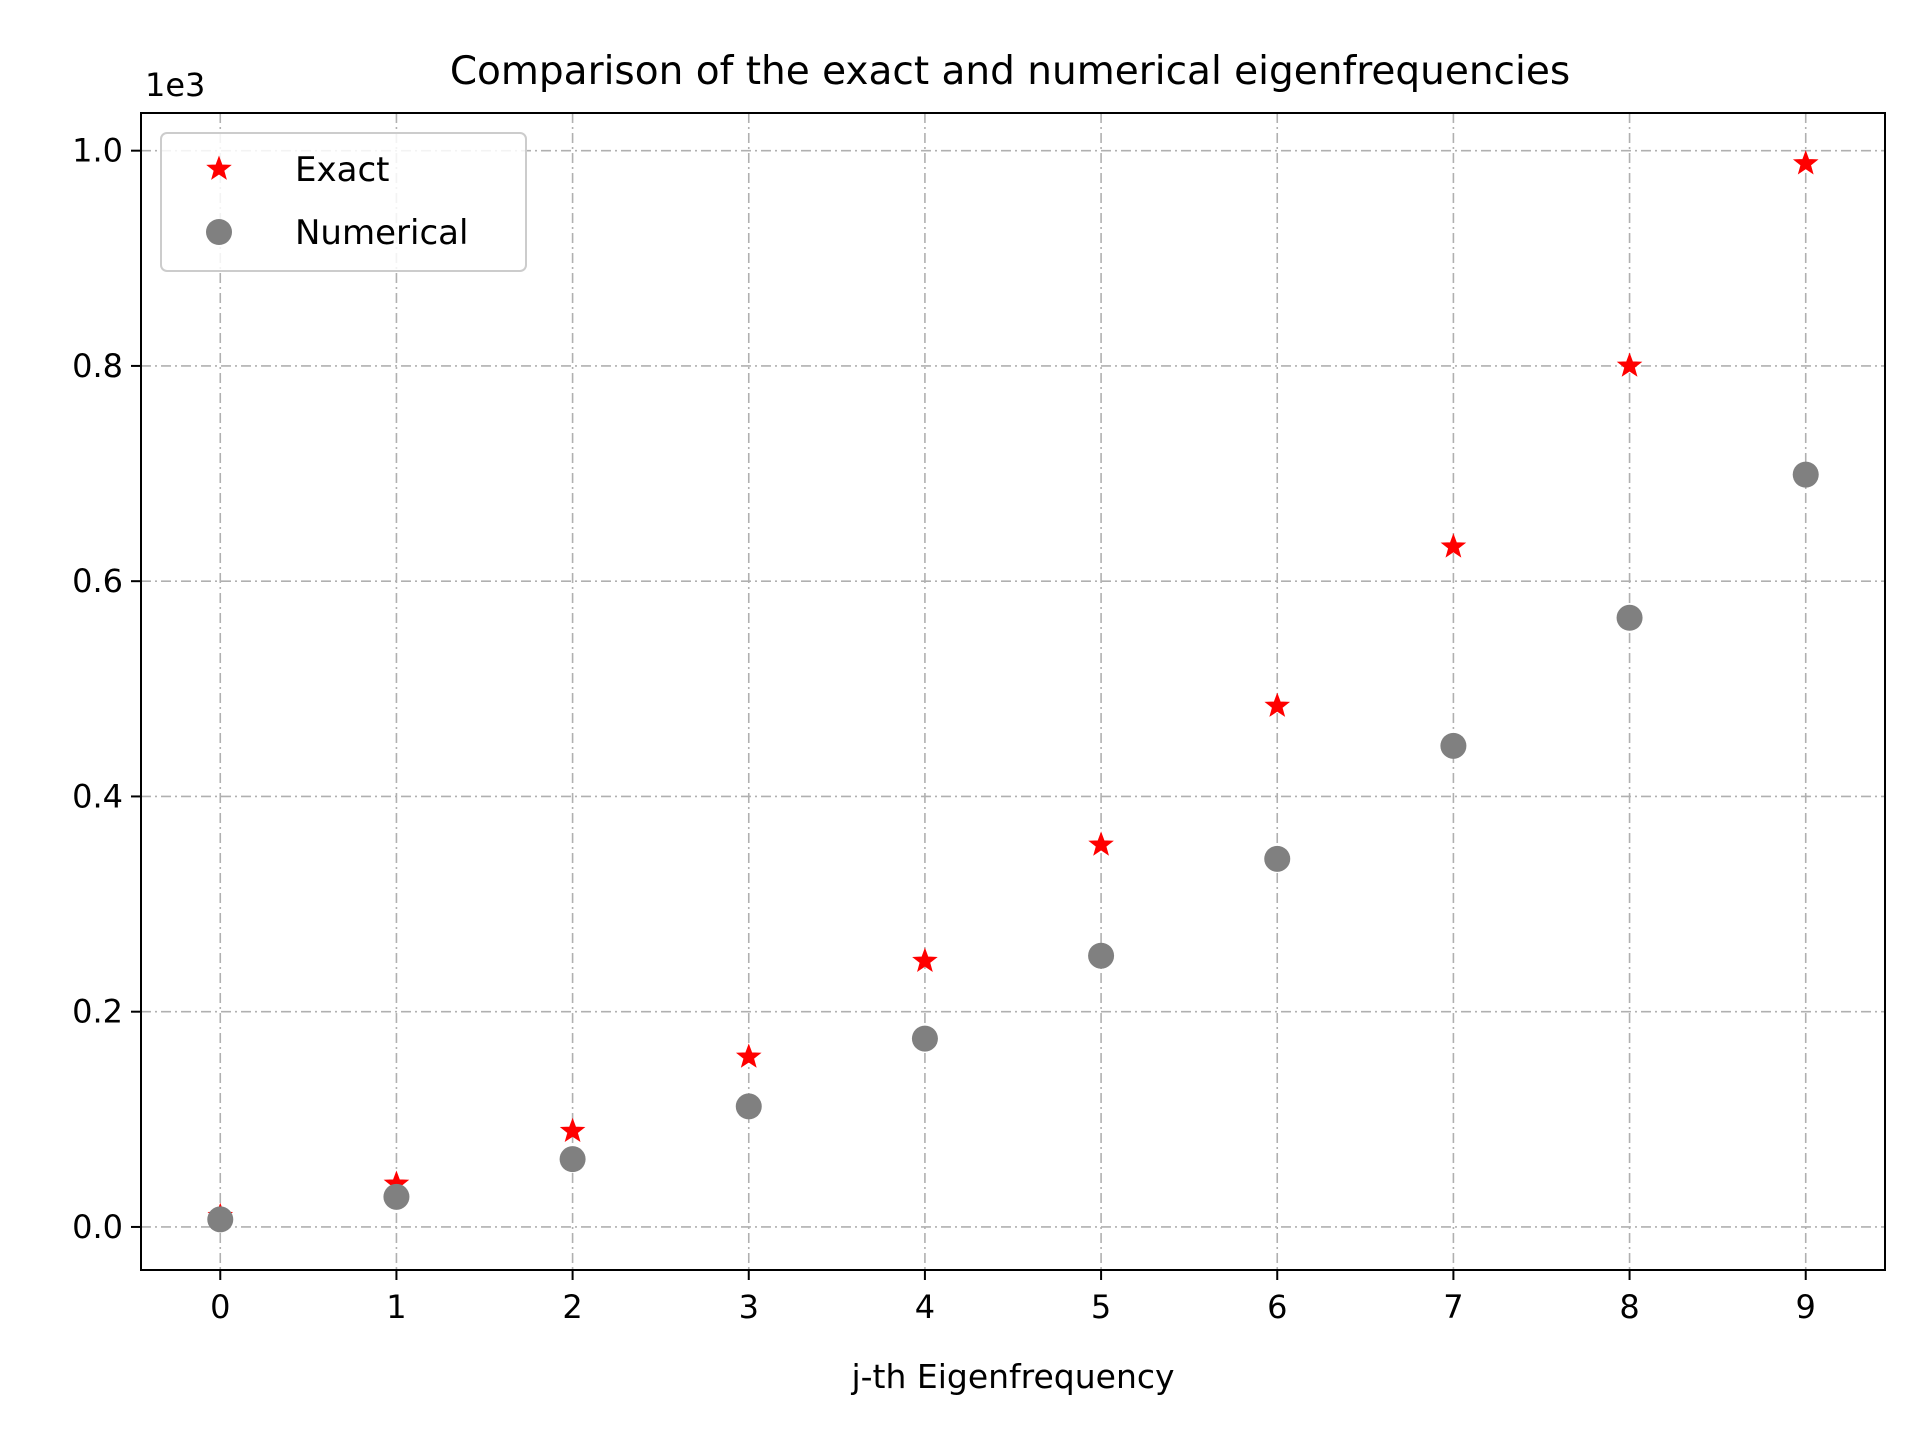  What do you see at coordinates (97, 1227) in the screenshot?
I see `y-tick-label: 0.0` at bounding box center [97, 1227].